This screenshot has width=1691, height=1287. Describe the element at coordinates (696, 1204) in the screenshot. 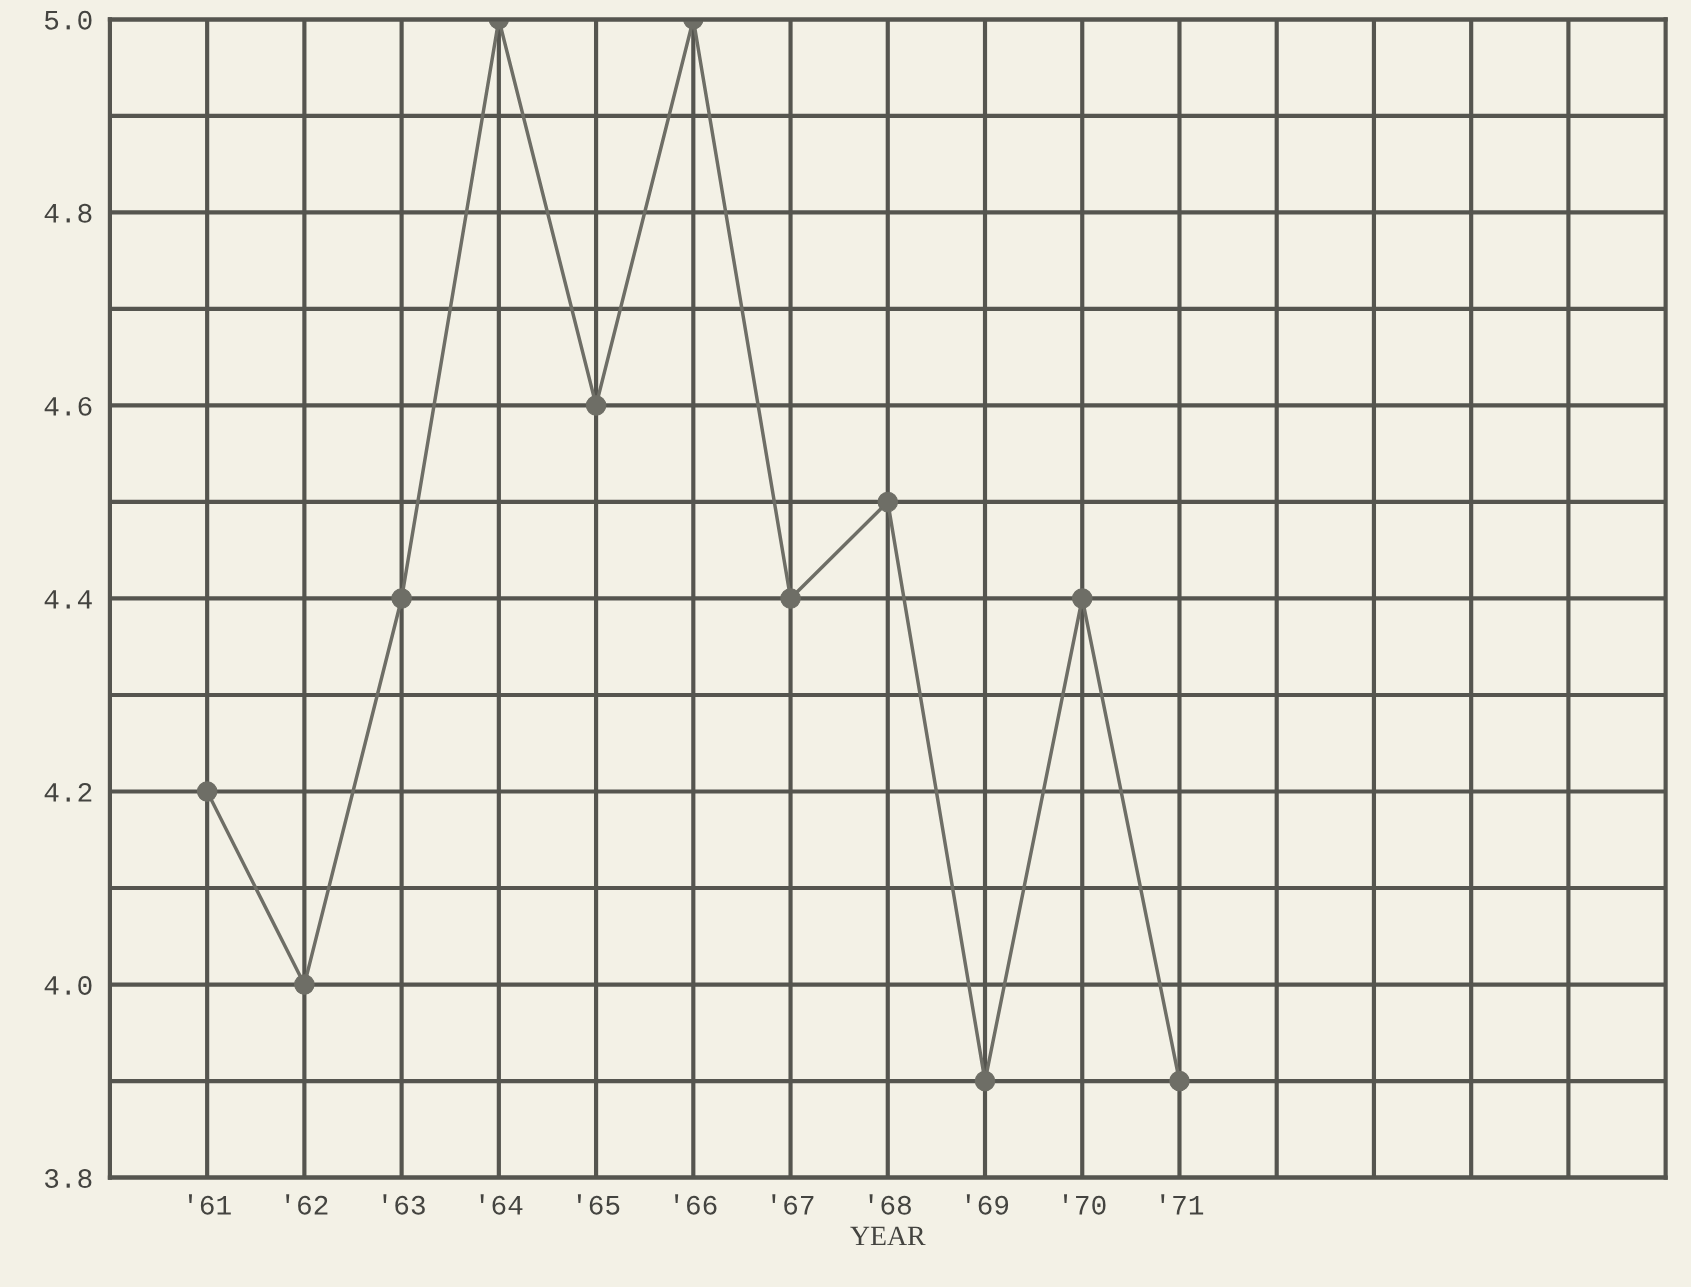

I see `x-tick-label: '66` at that location.